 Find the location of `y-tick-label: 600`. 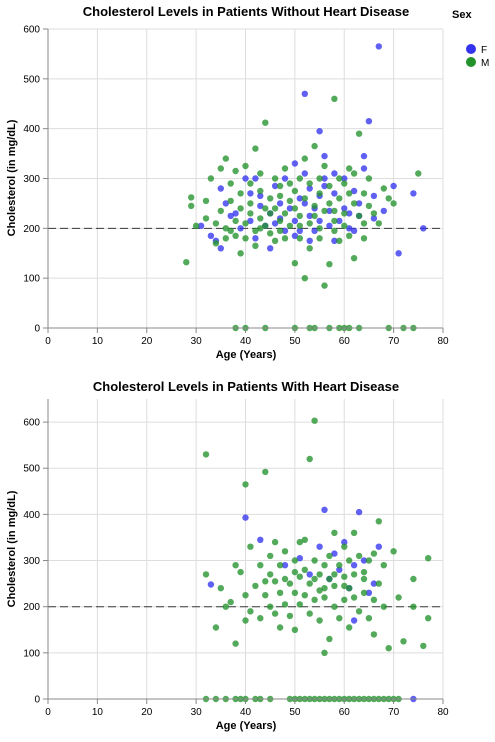

y-tick-label: 600 is located at coordinates (31, 30).